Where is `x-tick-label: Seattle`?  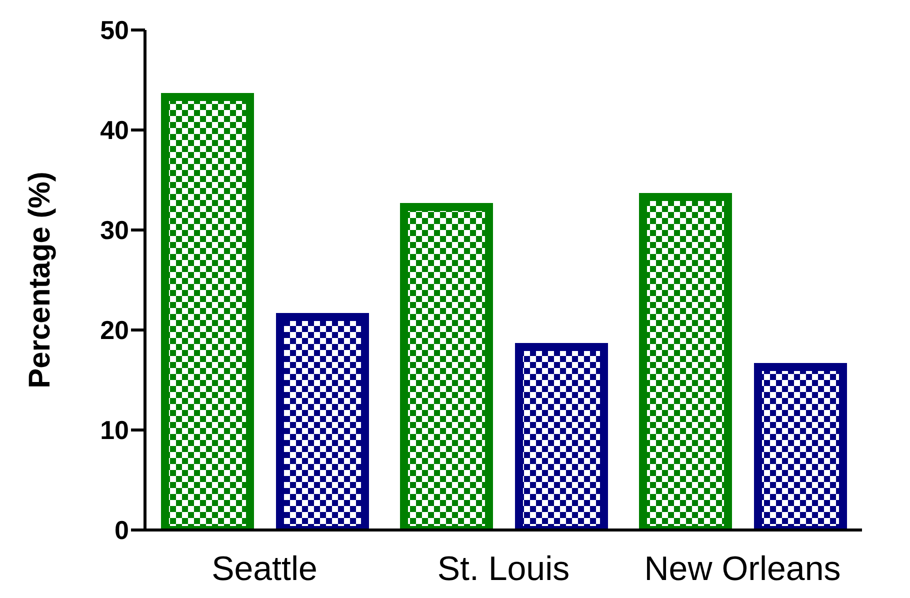
x-tick-label: Seattle is located at coordinates (265, 569).